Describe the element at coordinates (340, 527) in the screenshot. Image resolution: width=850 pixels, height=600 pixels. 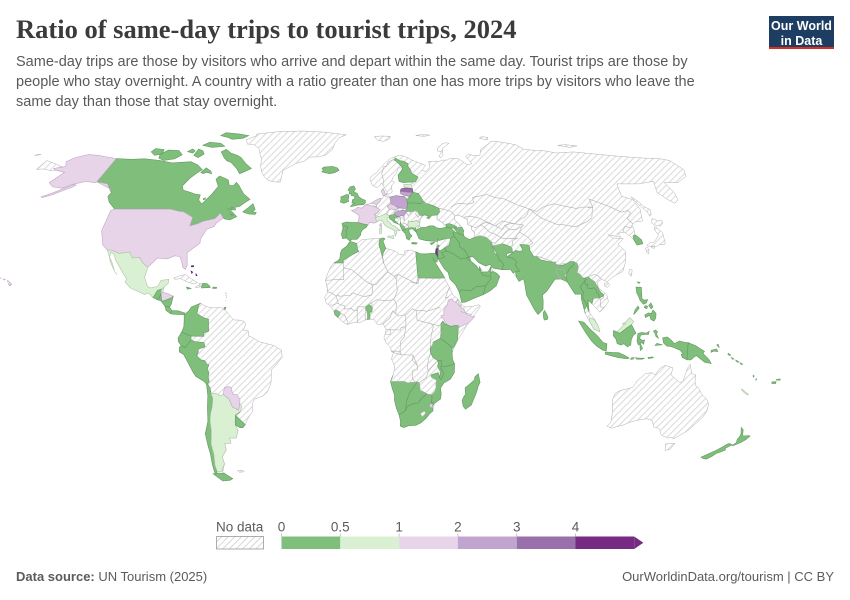
I see `svg-text: 0.5` at that location.